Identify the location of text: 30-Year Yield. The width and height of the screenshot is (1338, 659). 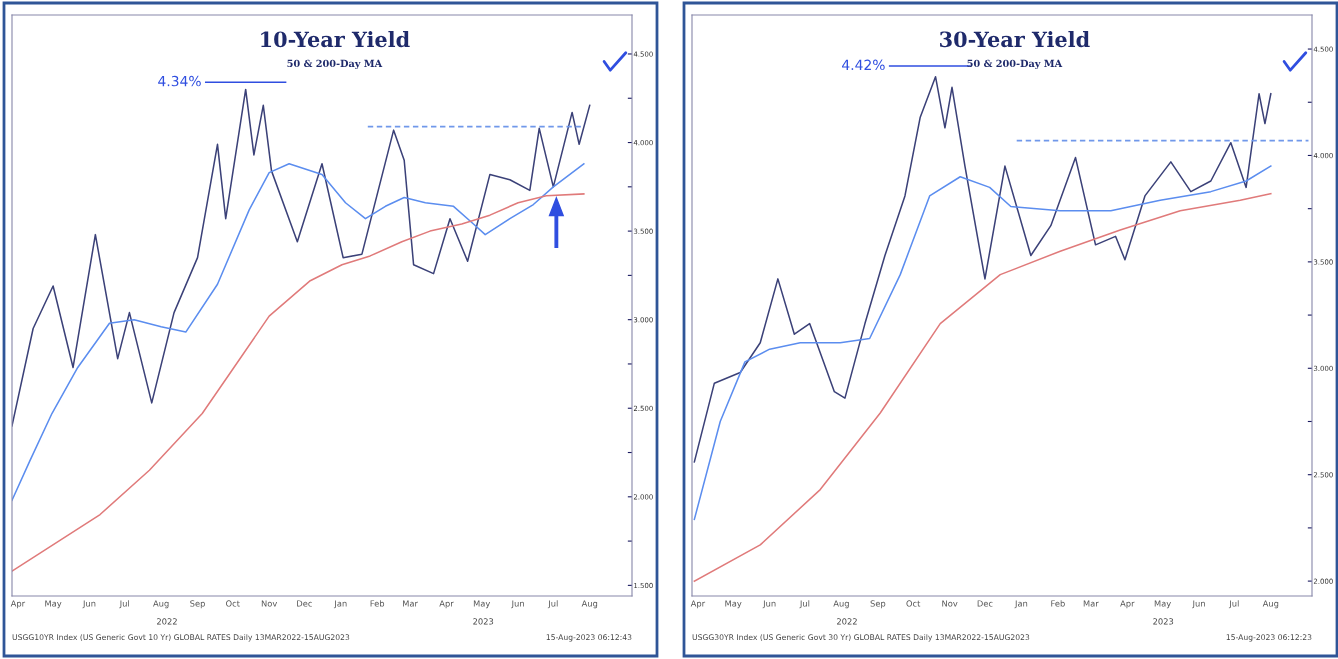
(1015, 39).